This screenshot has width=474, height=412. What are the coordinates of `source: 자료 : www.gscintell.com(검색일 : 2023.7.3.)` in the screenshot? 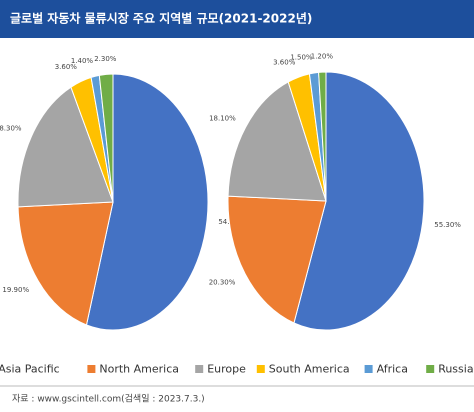 It's located at (108, 399).